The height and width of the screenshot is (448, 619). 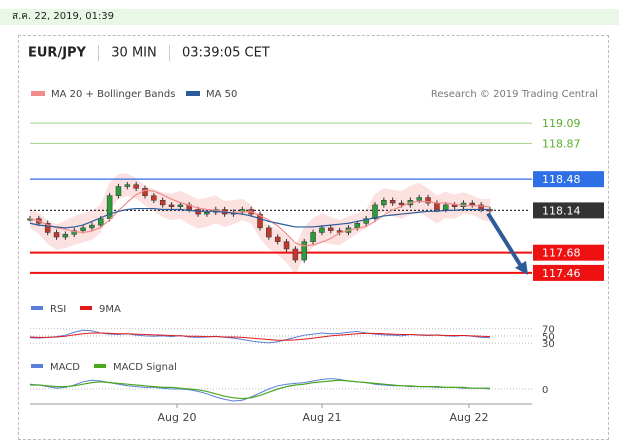 I want to click on level-label-118.14: 118.14, so click(x=561, y=210).